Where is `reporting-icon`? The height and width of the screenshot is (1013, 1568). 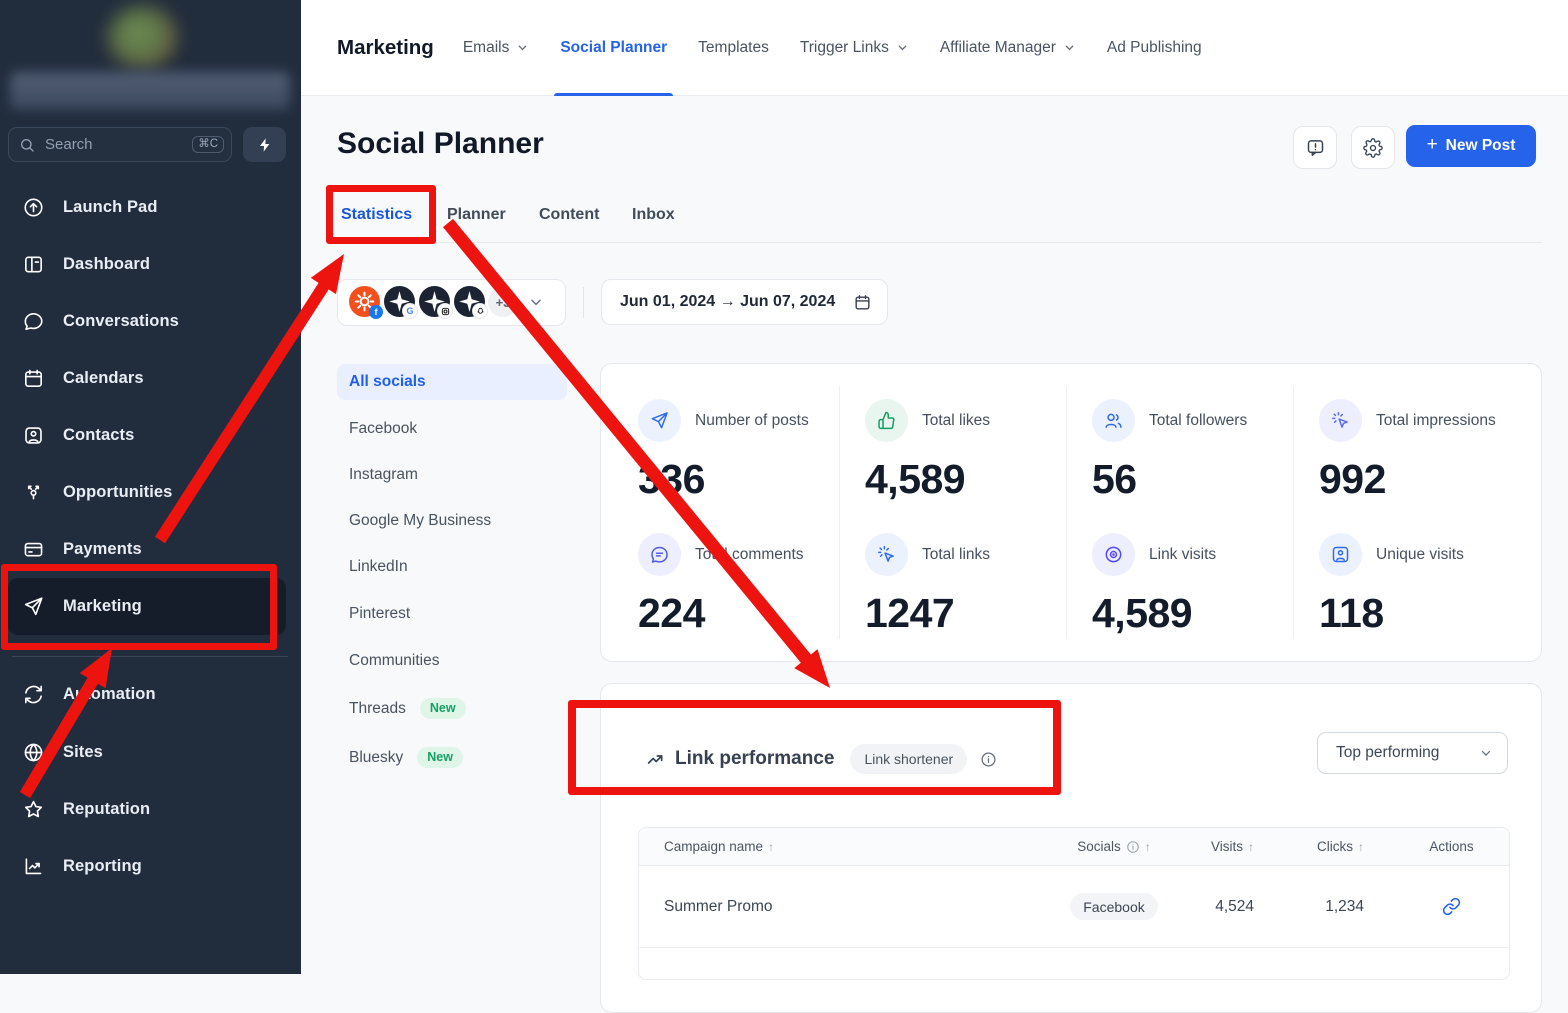
reporting-icon is located at coordinates (33, 865).